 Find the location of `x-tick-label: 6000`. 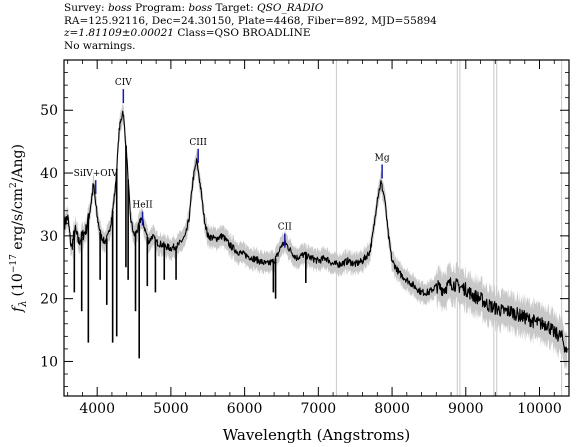

x-tick-label: 6000 is located at coordinates (245, 409).